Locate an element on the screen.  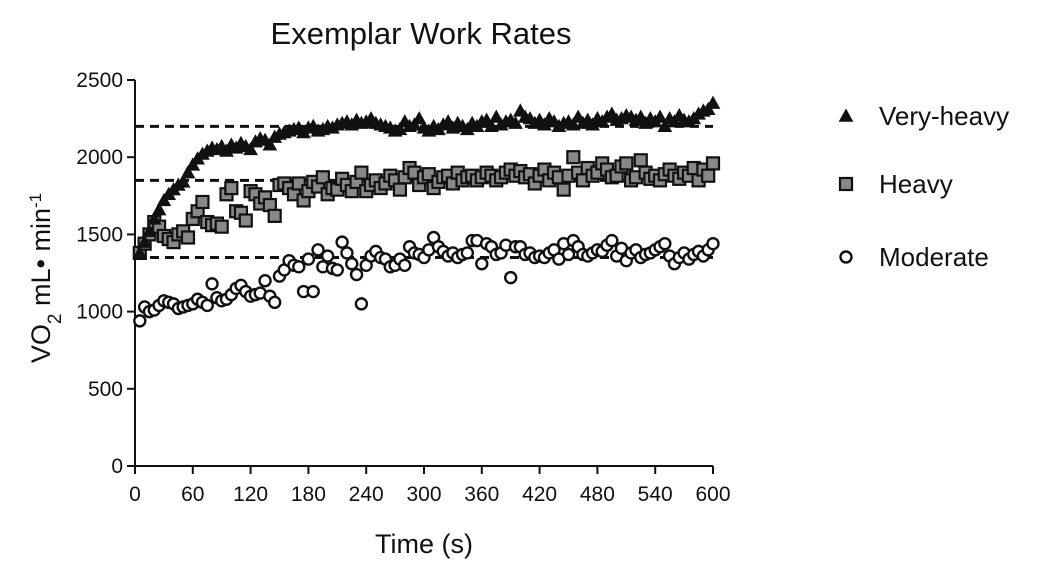
legend-marker-circle-icon is located at coordinates (846, 257).